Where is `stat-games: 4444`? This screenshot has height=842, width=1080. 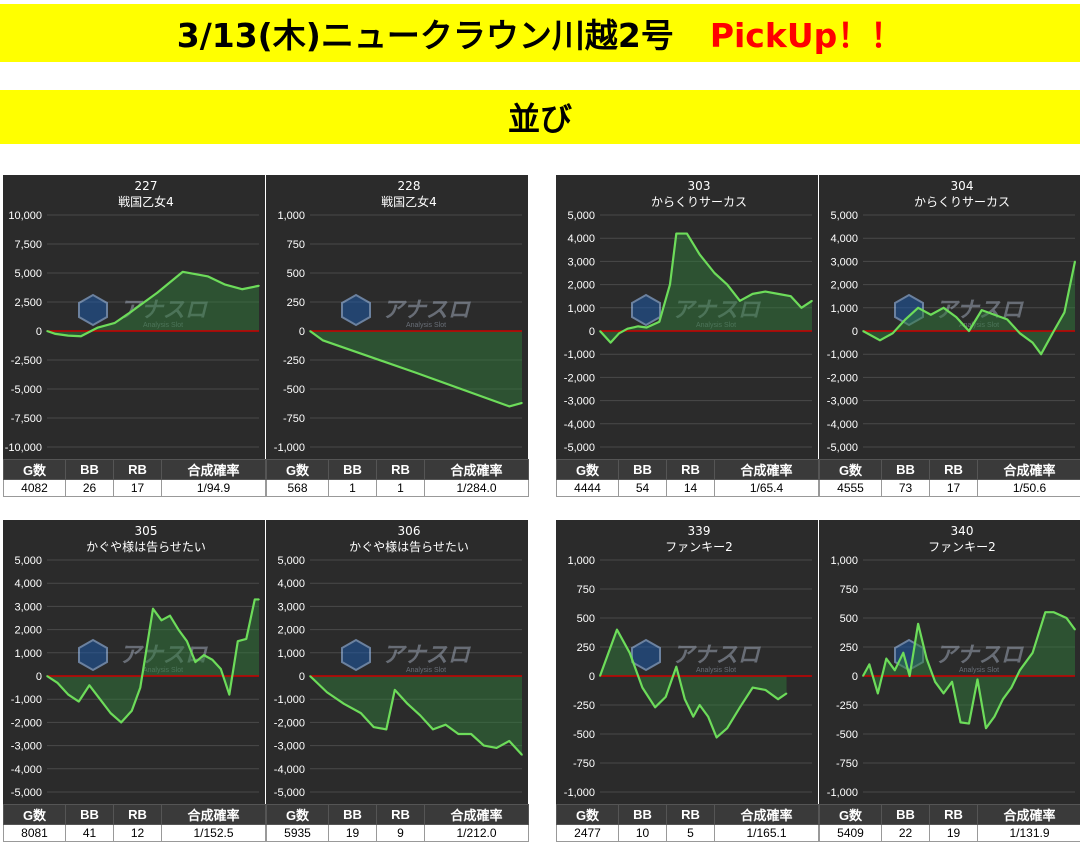 stat-games: 4444 is located at coordinates (588, 488).